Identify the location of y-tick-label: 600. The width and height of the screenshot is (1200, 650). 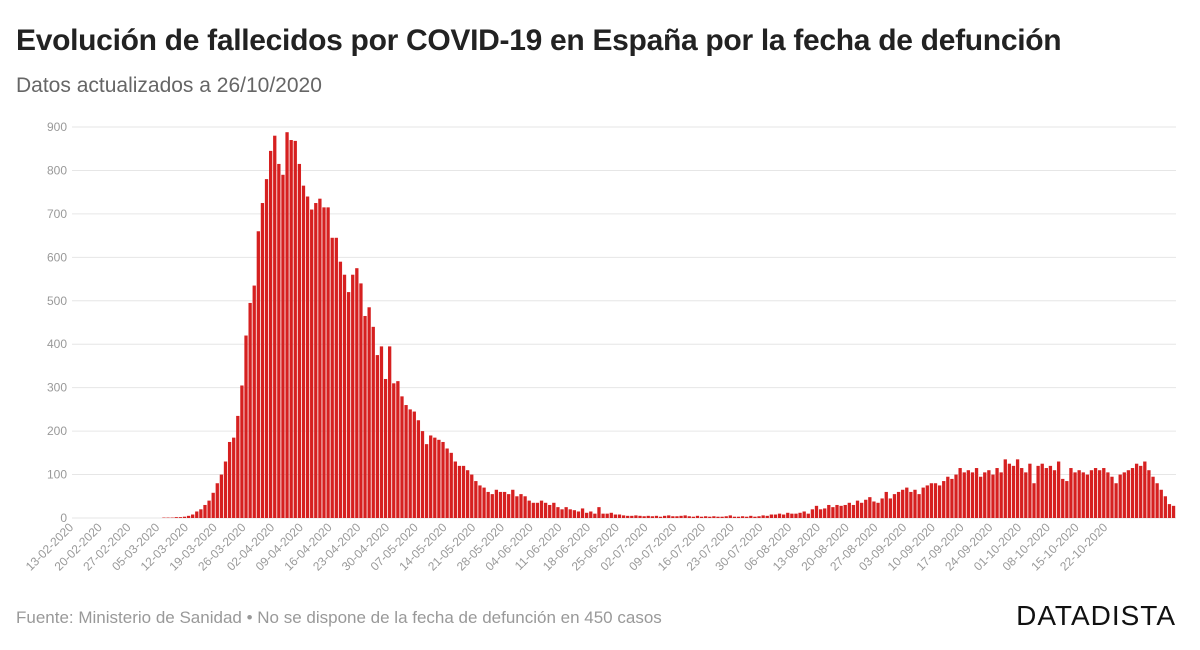
(57, 257).